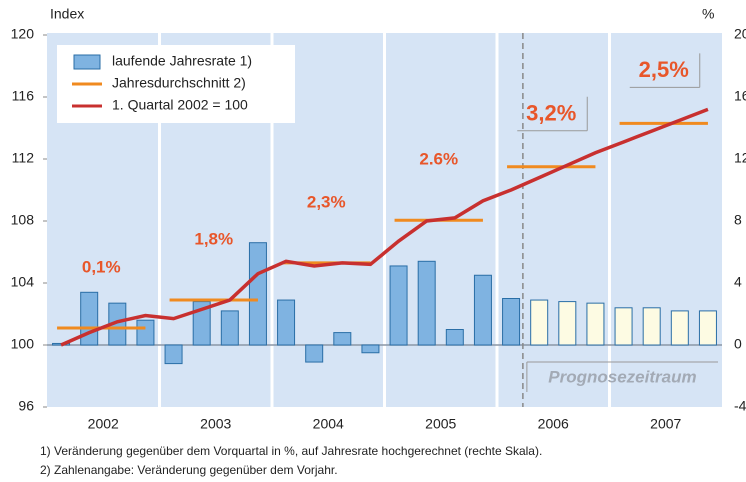  What do you see at coordinates (738, 220) in the screenshot?
I see `y2-tick-label: 8` at bounding box center [738, 220].